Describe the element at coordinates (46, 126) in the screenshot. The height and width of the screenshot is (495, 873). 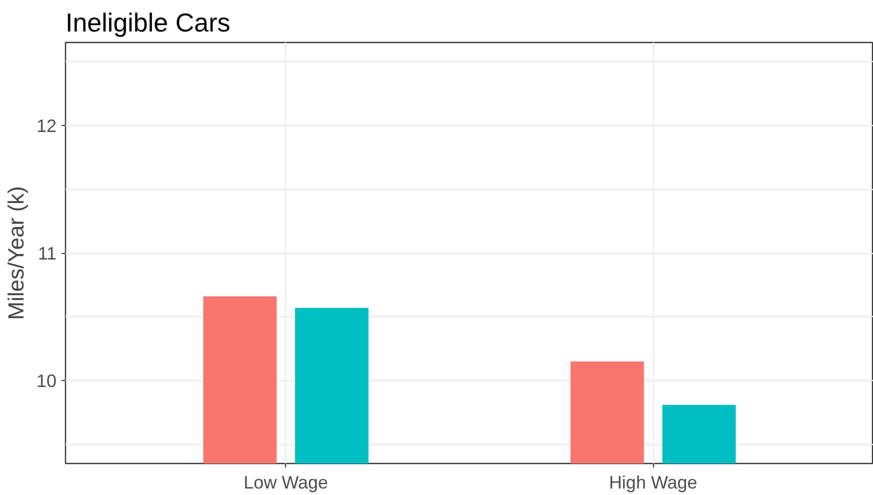
I see `y-tick-label: 12` at that location.